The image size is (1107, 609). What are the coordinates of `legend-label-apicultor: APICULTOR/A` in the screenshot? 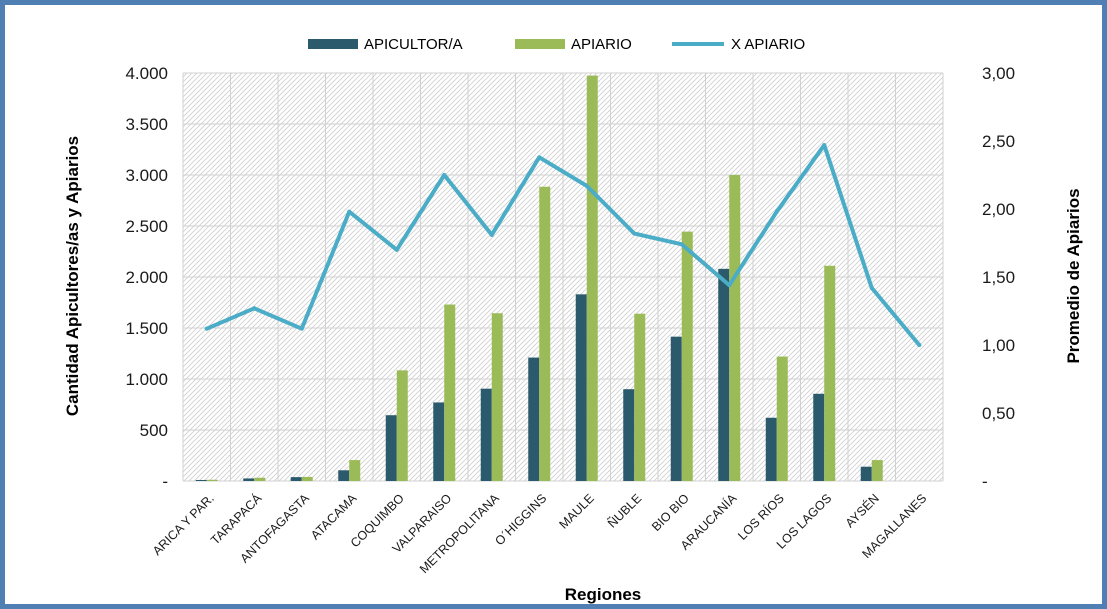 It's located at (413, 44).